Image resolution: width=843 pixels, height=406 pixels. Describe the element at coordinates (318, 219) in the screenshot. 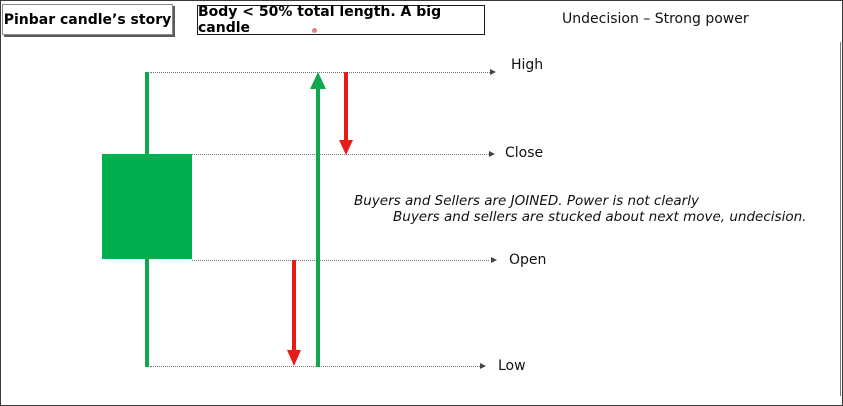

I see `up-arrow` at that location.